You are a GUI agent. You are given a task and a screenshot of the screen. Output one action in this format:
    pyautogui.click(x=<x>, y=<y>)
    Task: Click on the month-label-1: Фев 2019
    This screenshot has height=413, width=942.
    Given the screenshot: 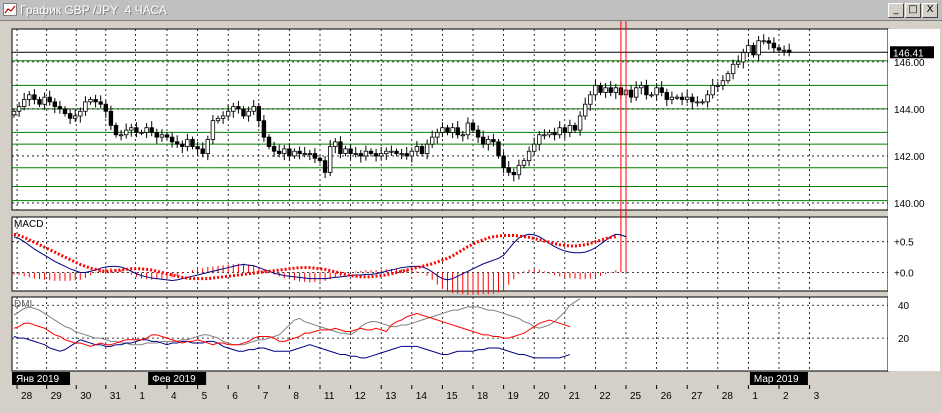 What is the action you would take?
    pyautogui.click(x=174, y=379)
    